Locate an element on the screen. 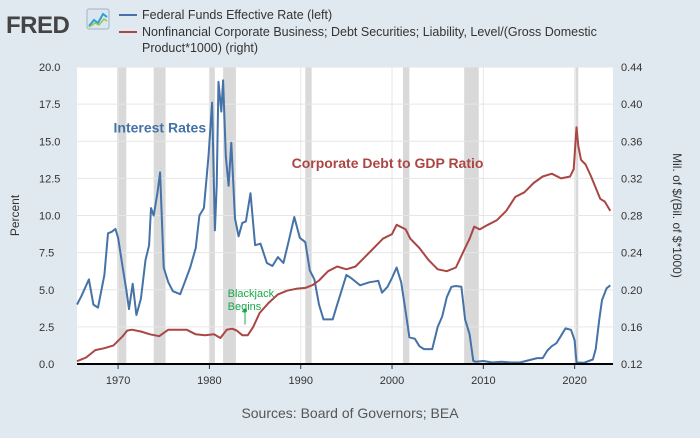  y-left-tick-label: 7.5 is located at coordinates (46, 254).